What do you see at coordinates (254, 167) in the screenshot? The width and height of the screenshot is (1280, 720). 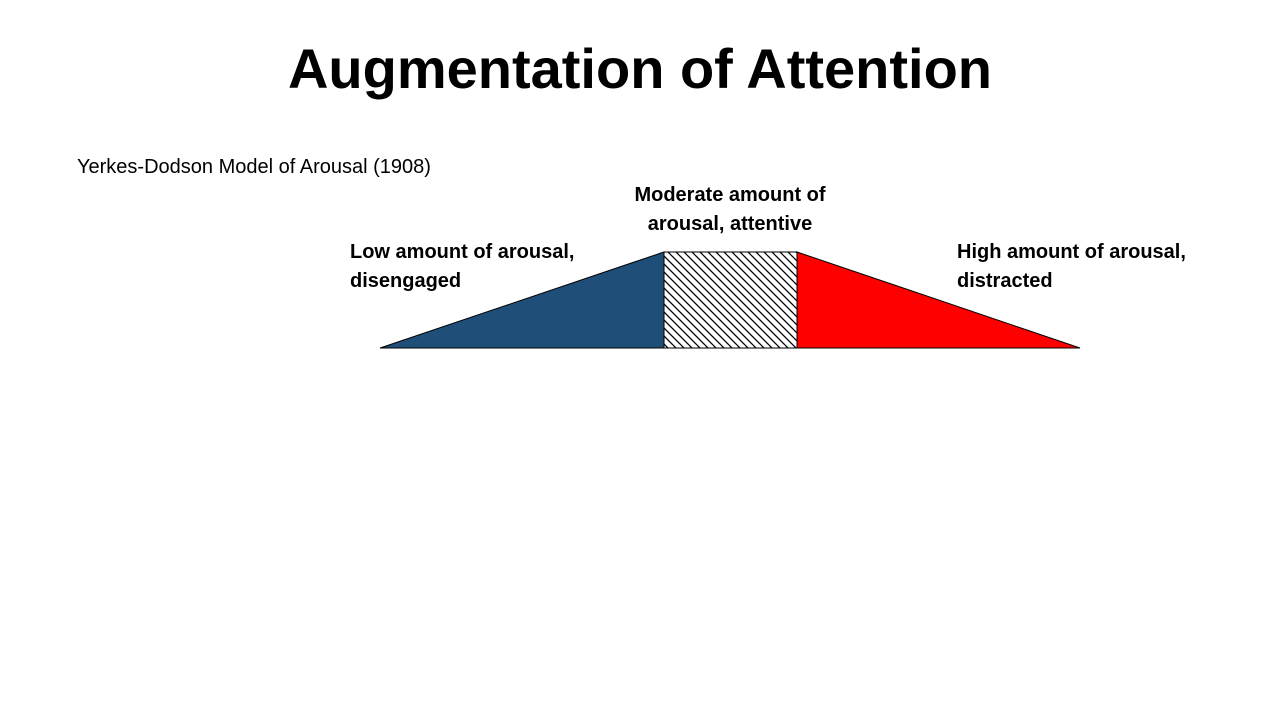 I see `slide-subtitle: Yerkes-Dodson Model of Arousal (1908)` at bounding box center [254, 167].